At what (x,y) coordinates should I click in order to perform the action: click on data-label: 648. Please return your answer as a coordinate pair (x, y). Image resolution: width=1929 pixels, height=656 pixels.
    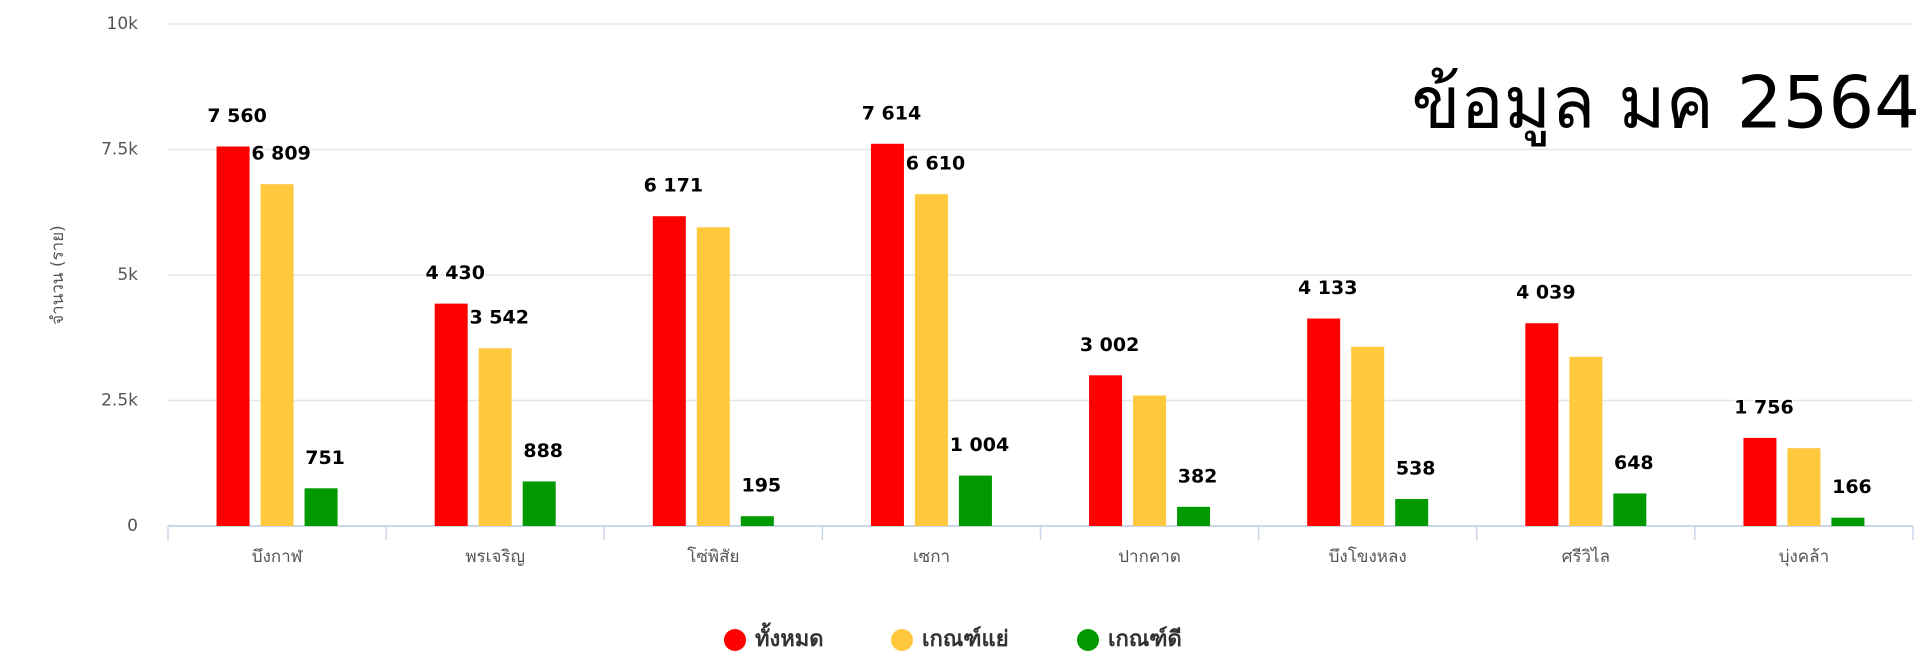
    Looking at the image, I should click on (1634, 463).